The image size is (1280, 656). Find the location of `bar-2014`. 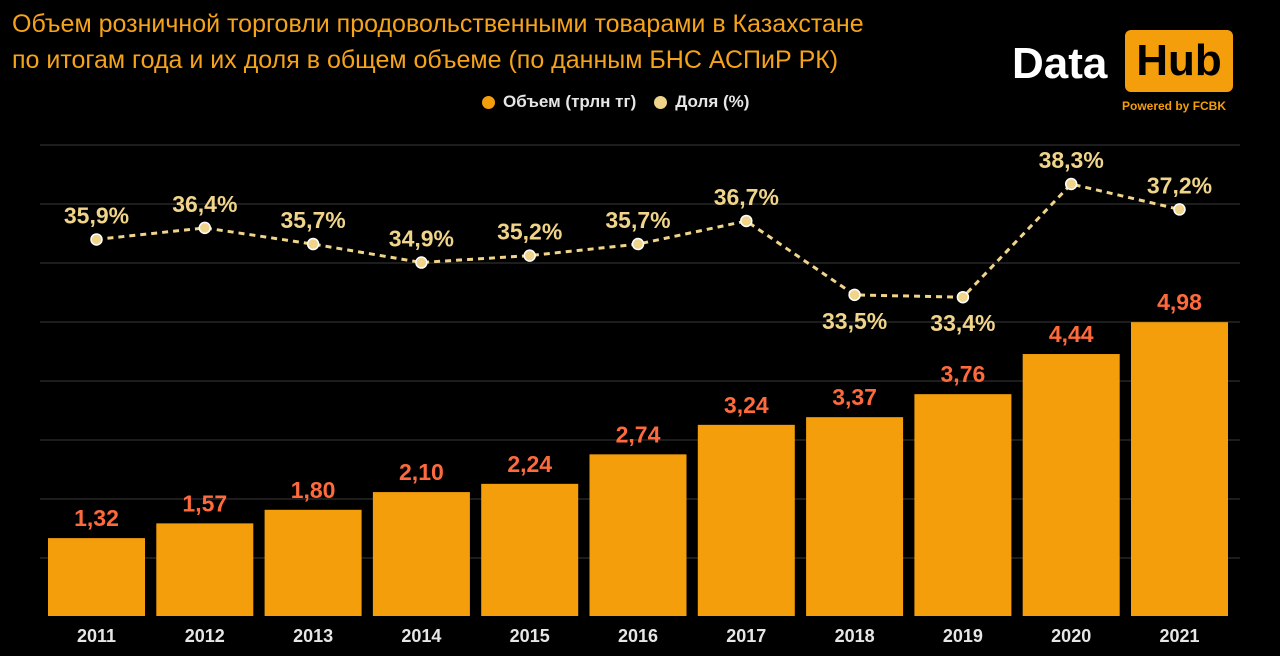

bar-2014 is located at coordinates (421, 554).